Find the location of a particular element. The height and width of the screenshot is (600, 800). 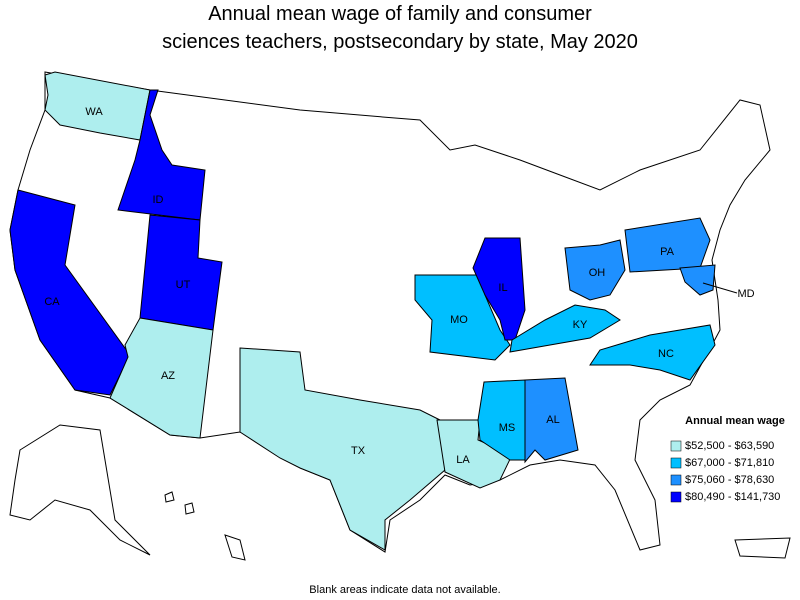

state-oh is located at coordinates (595, 270).